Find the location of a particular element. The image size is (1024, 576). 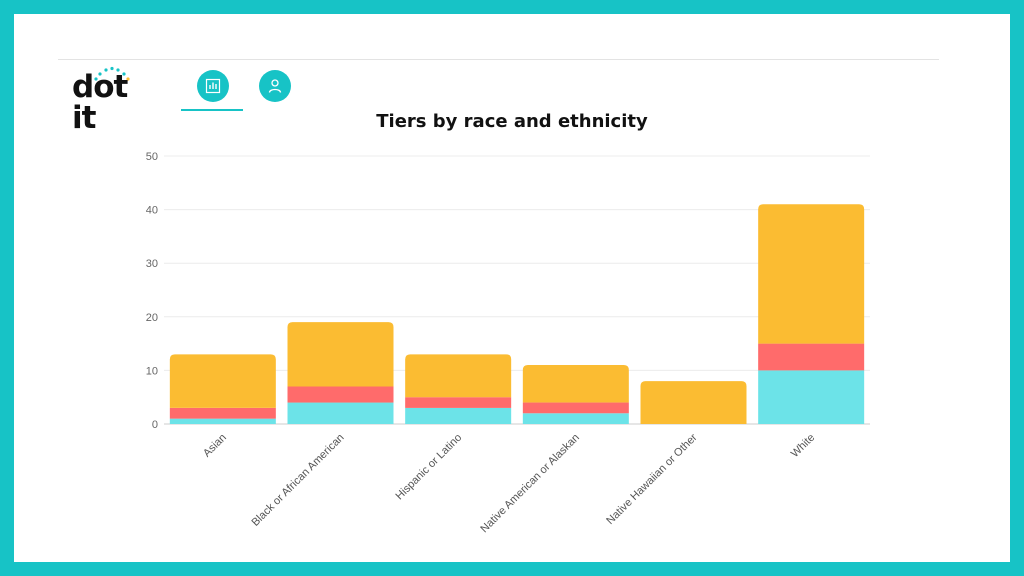

nav-user-button is located at coordinates (275, 86).